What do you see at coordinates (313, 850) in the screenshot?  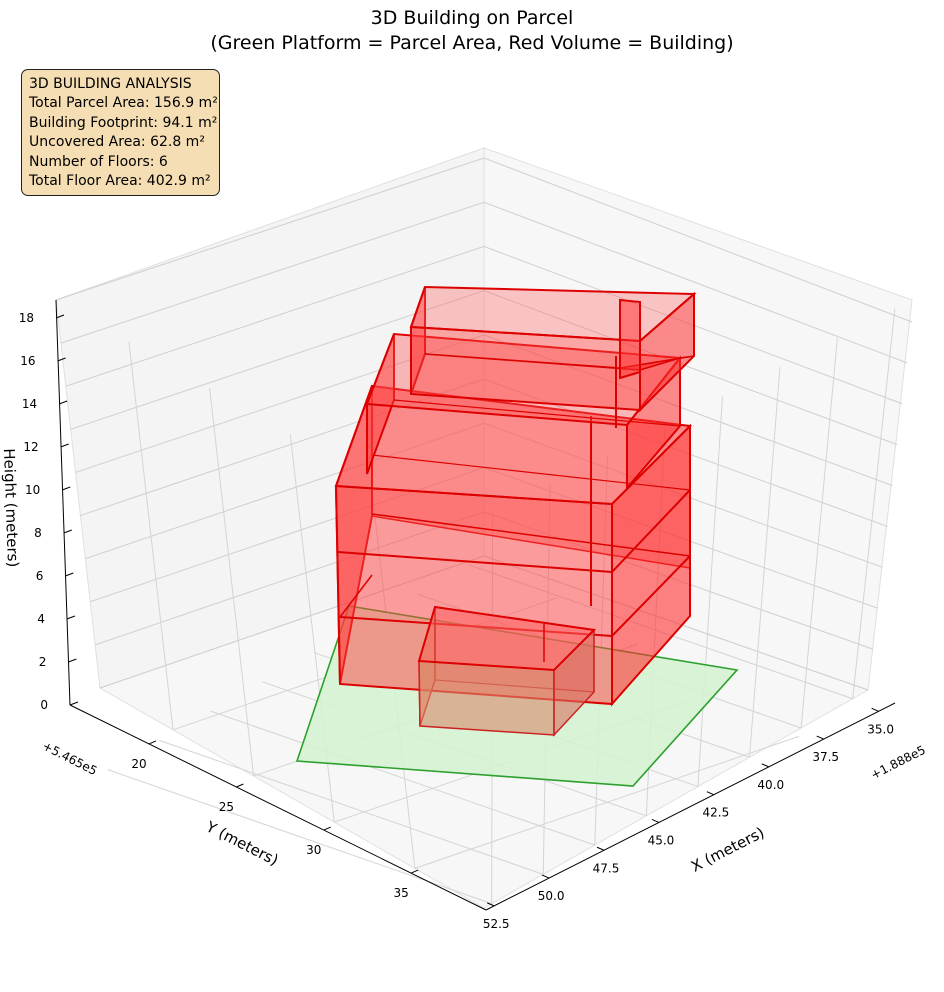 I see `y-tick-label: 30` at bounding box center [313, 850].